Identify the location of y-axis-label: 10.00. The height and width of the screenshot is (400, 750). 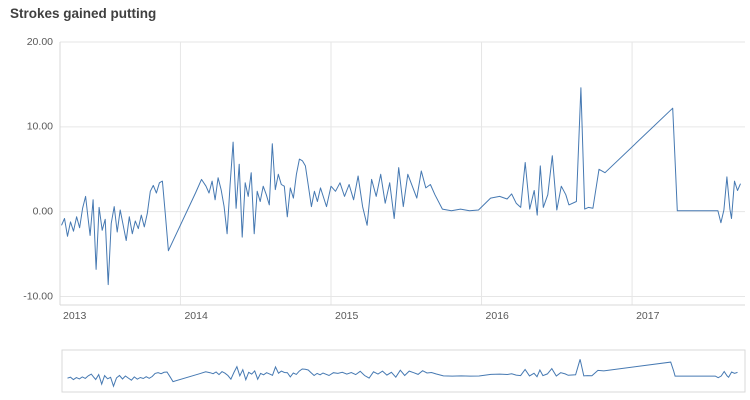
(40, 127).